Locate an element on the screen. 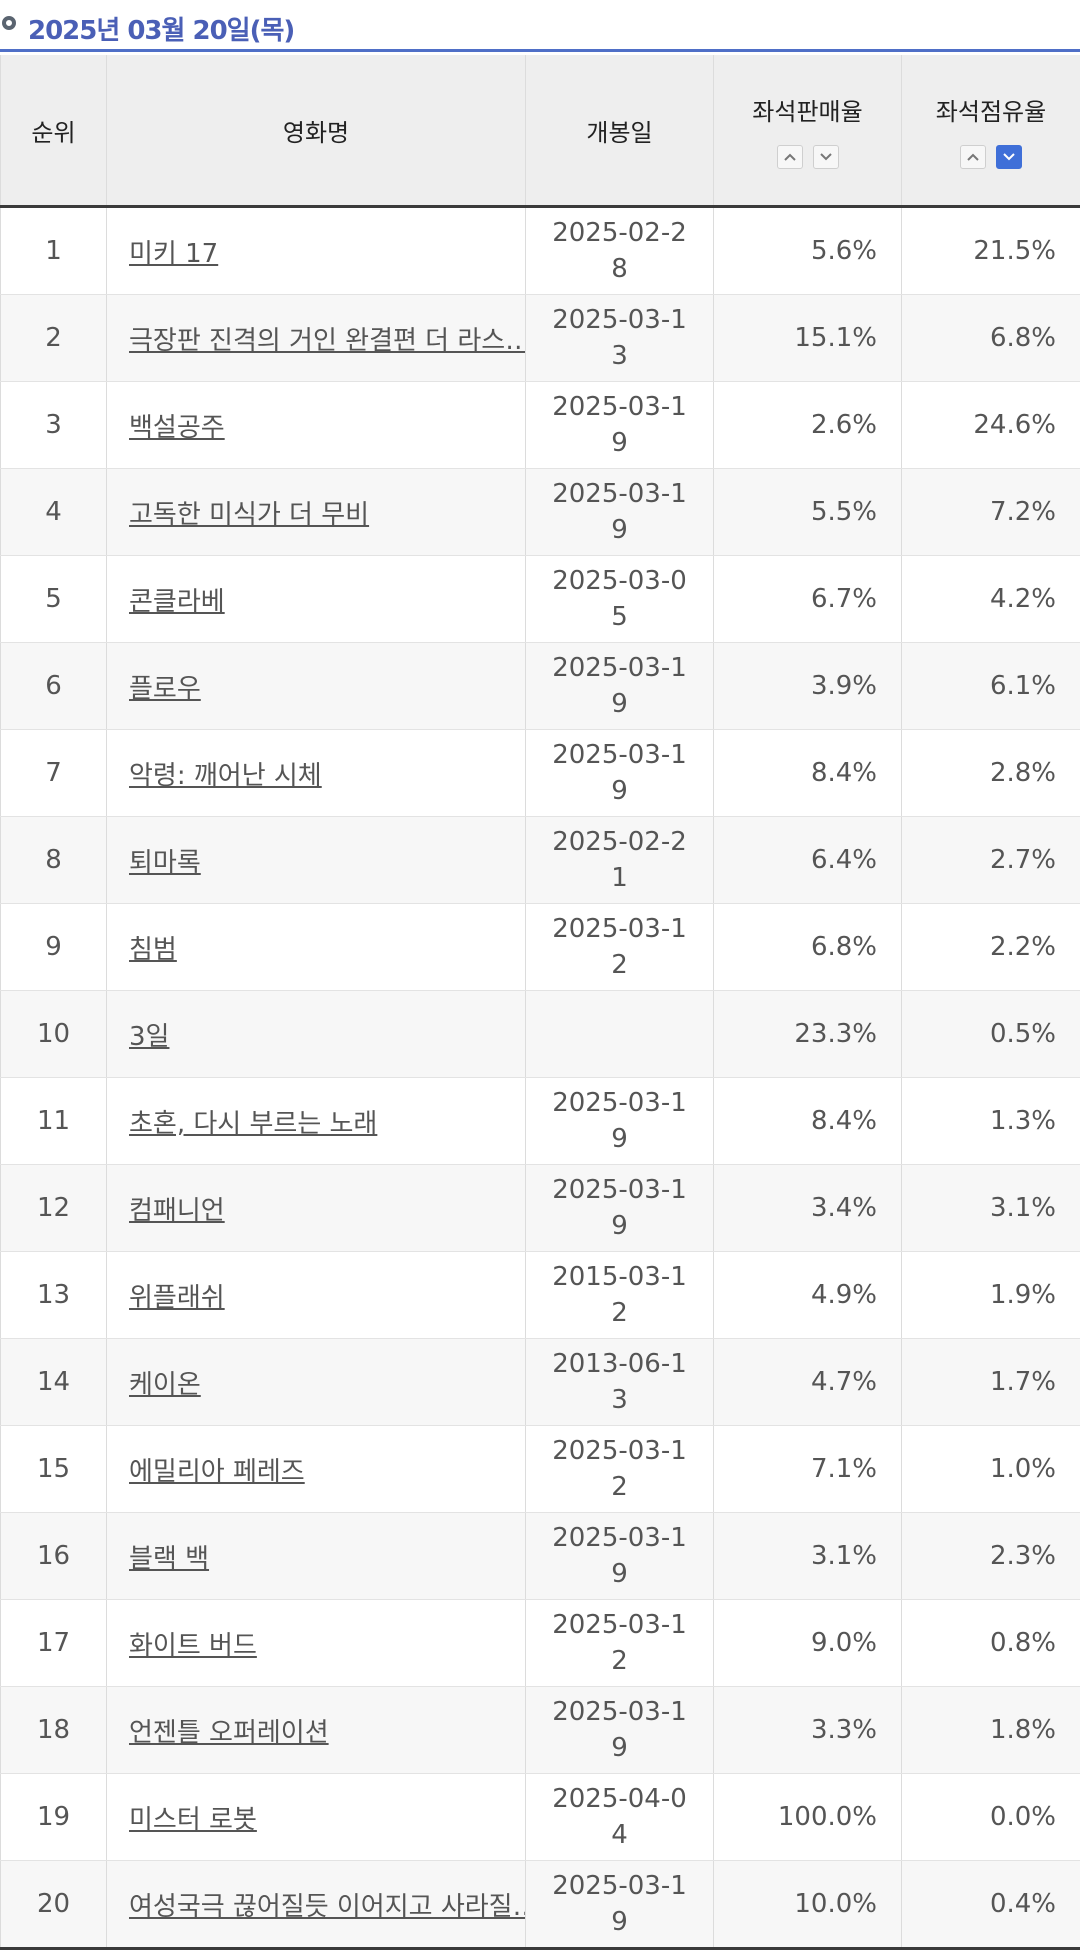 The height and width of the screenshot is (1953, 1080). movie-title-link: 침범 is located at coordinates (153, 949).